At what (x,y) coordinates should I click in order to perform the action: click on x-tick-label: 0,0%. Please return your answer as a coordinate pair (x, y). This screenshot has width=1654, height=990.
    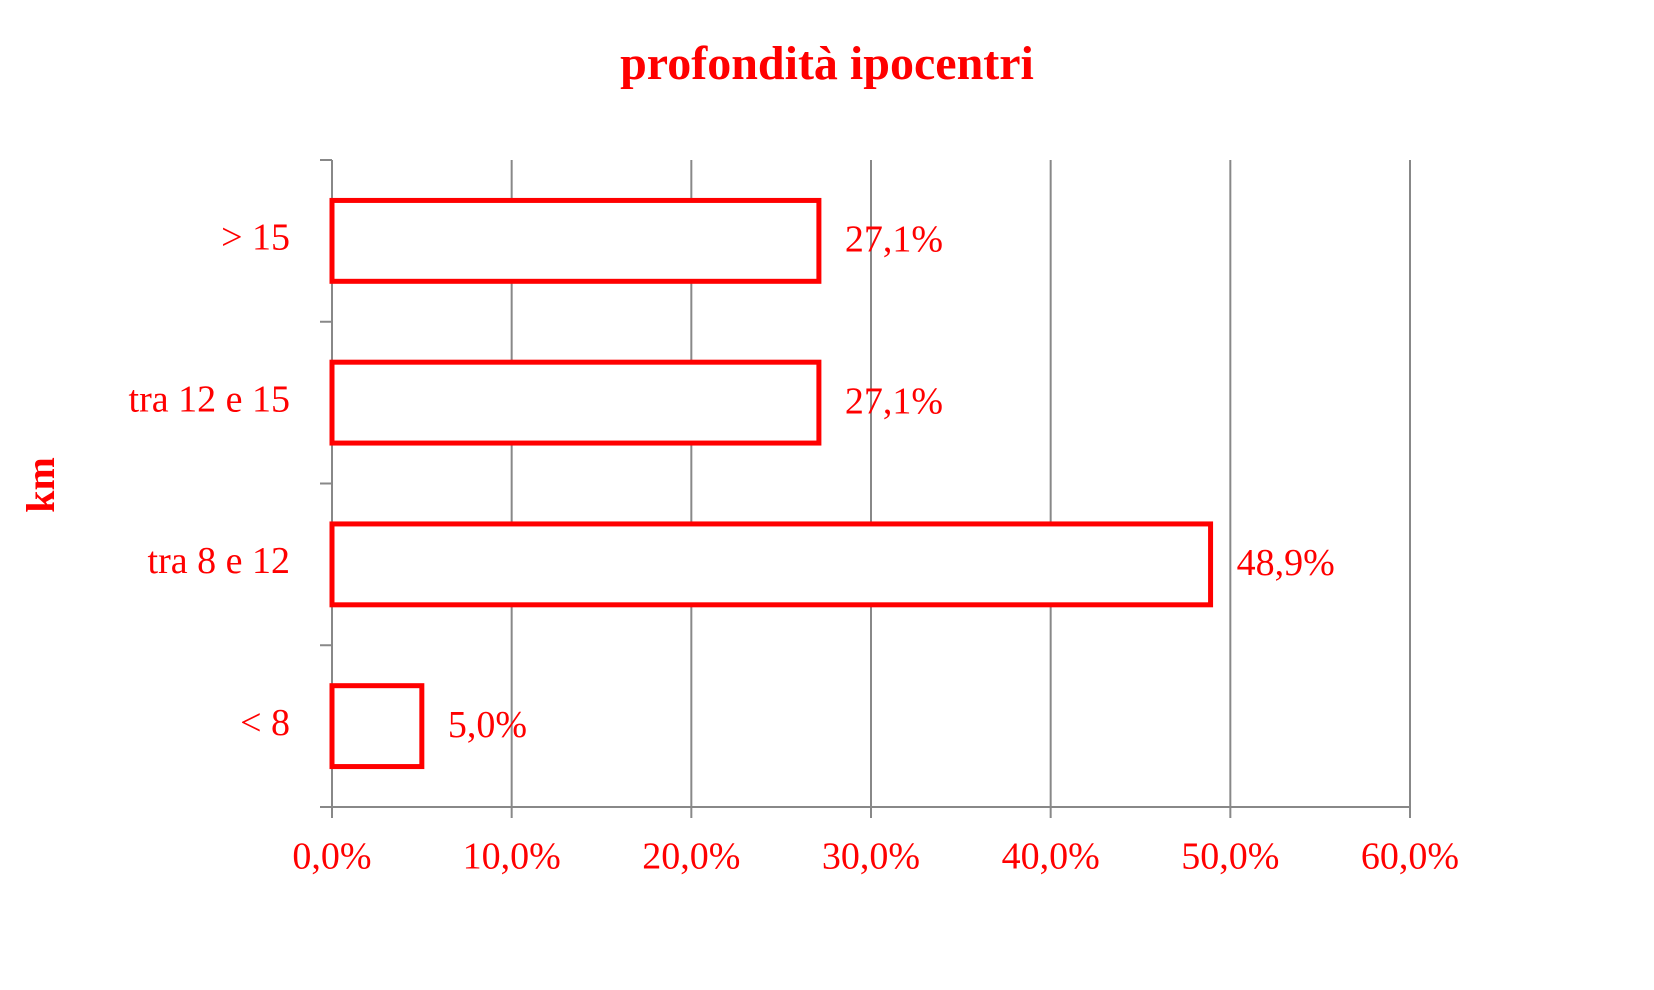
    Looking at the image, I should click on (331, 857).